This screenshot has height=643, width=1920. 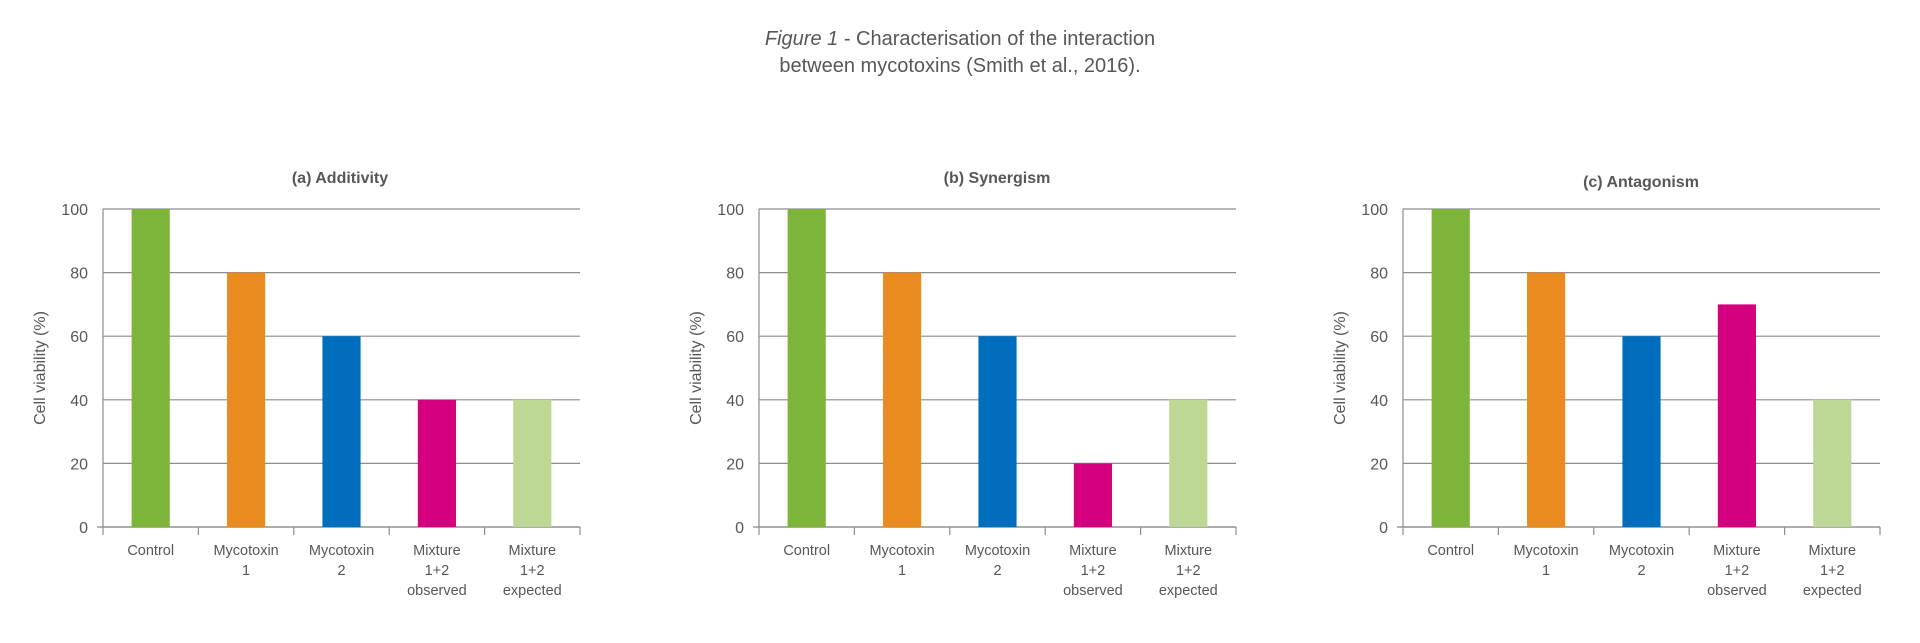 I want to click on caption-text-1: Characterisation of the interaction, so click(x=1006, y=39).